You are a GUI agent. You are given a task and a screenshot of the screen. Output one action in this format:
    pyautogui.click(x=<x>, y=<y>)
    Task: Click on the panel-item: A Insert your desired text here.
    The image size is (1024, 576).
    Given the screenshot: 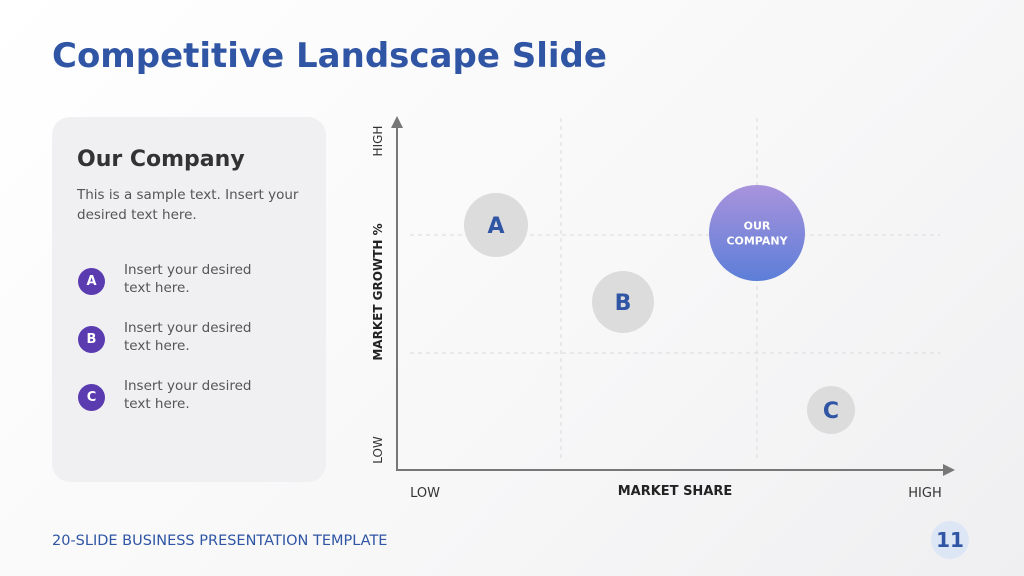 What is the action you would take?
    pyautogui.click(x=197, y=283)
    